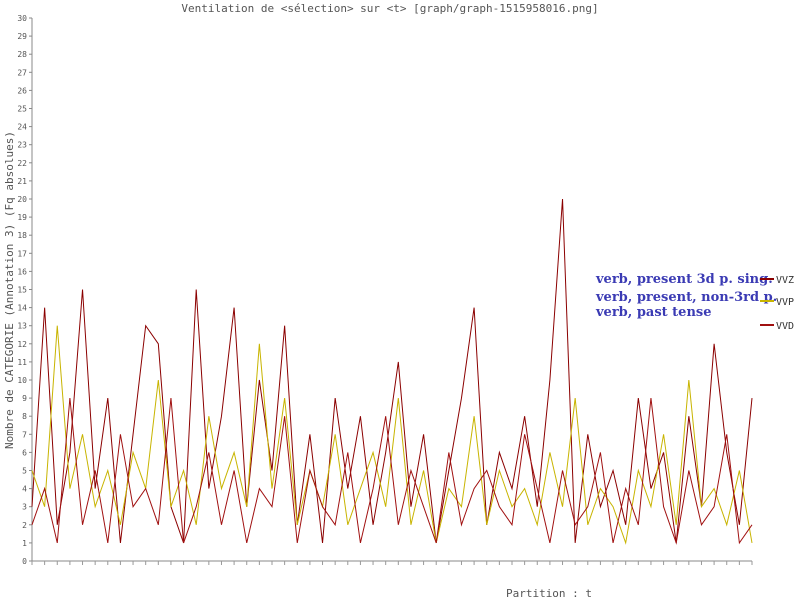 Image resolution: width=800 pixels, height=600 pixels. I want to click on y-tick-label: 11, so click(22, 362).